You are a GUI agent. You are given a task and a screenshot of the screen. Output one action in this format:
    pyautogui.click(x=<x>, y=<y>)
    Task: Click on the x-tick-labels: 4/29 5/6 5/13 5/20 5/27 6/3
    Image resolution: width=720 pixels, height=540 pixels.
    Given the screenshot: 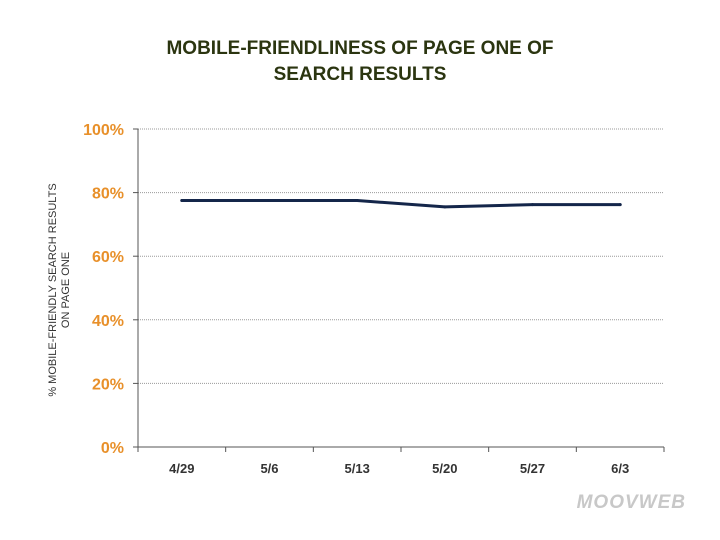 What is the action you would take?
    pyautogui.click(x=399, y=468)
    